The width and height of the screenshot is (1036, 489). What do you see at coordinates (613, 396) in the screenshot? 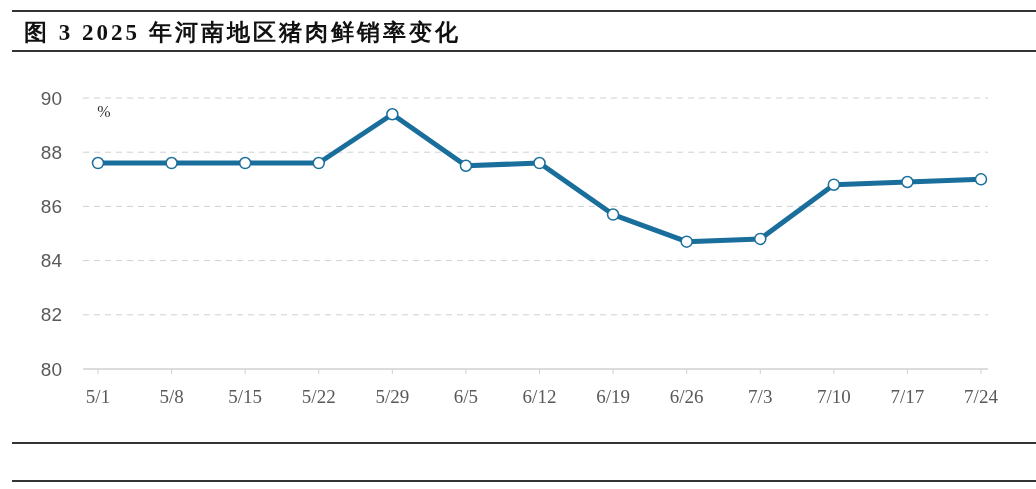
I see `x-tick-label: 6/19` at bounding box center [613, 396].